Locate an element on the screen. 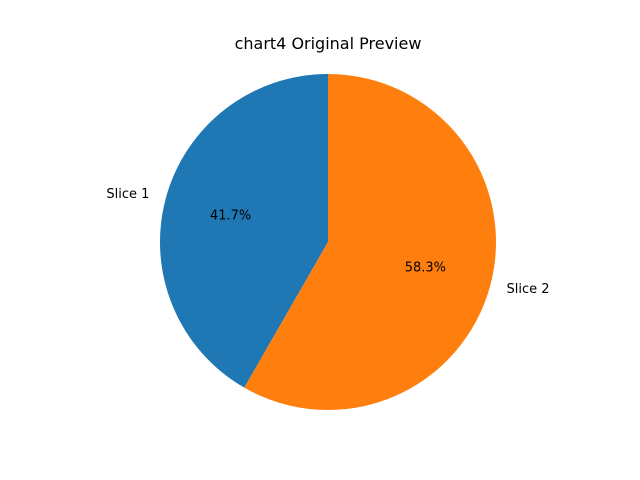 The image size is (640, 480). chart-title: chart4 Original Preview is located at coordinates (328, 43).